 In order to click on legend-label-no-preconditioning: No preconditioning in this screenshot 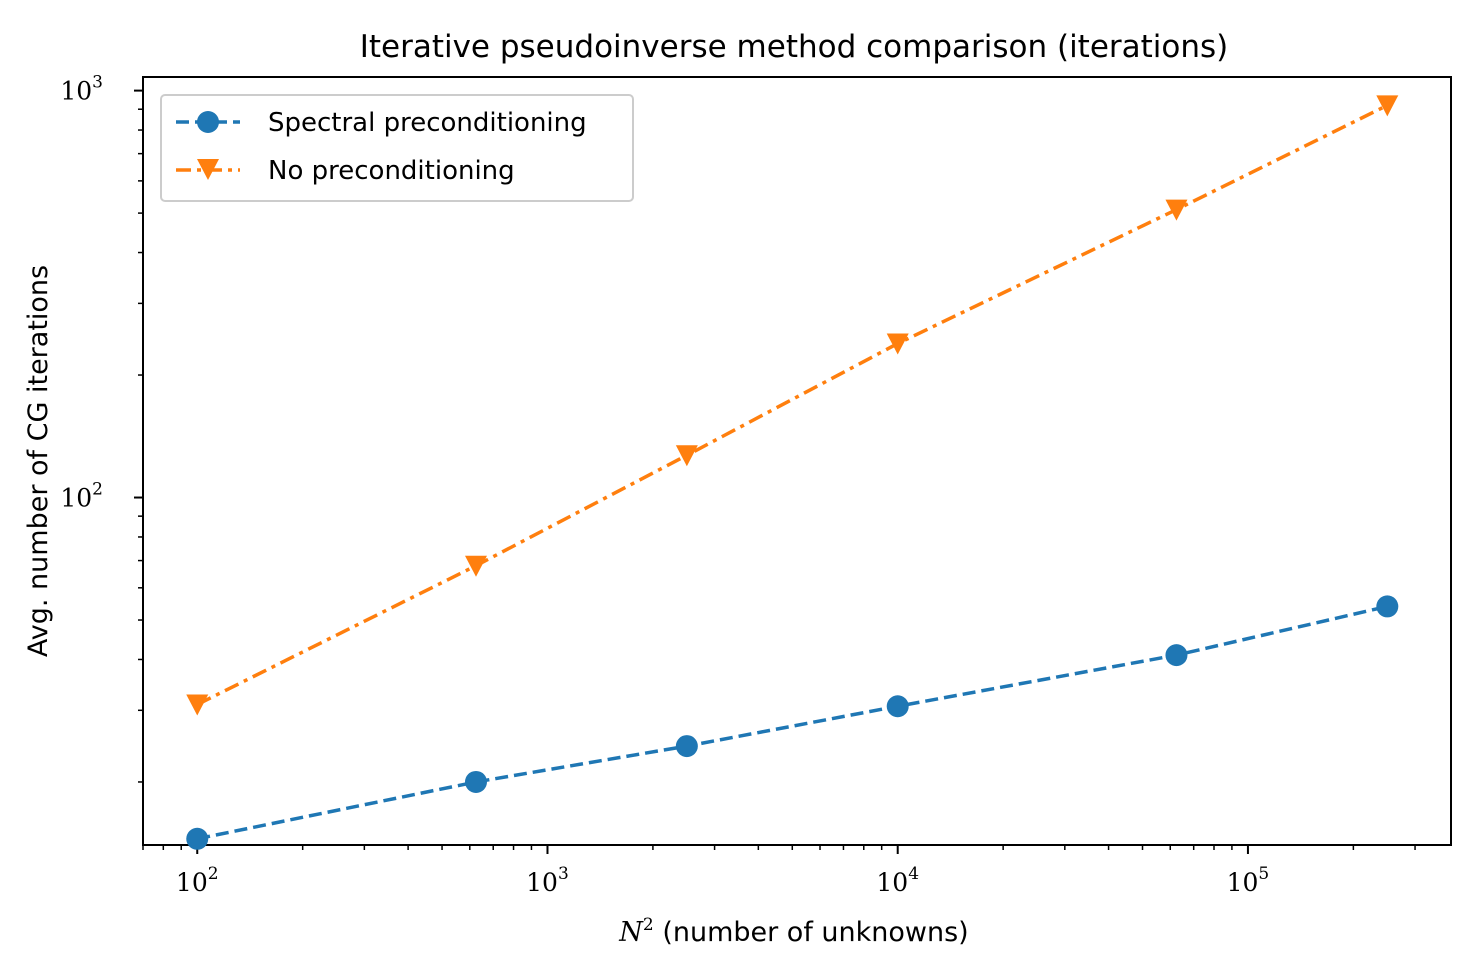, I will do `click(391, 171)`.